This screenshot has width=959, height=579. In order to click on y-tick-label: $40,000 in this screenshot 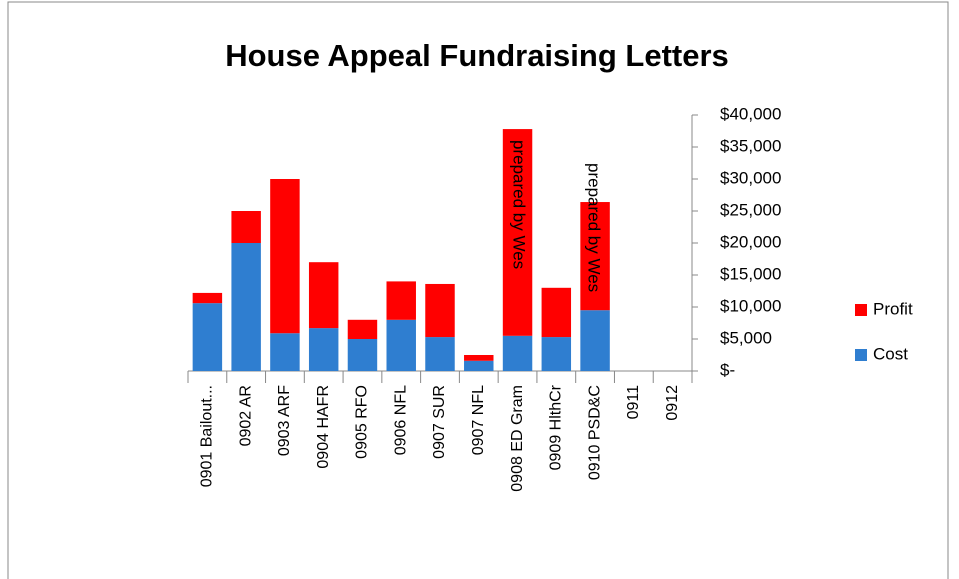, I will do `click(750, 113)`.